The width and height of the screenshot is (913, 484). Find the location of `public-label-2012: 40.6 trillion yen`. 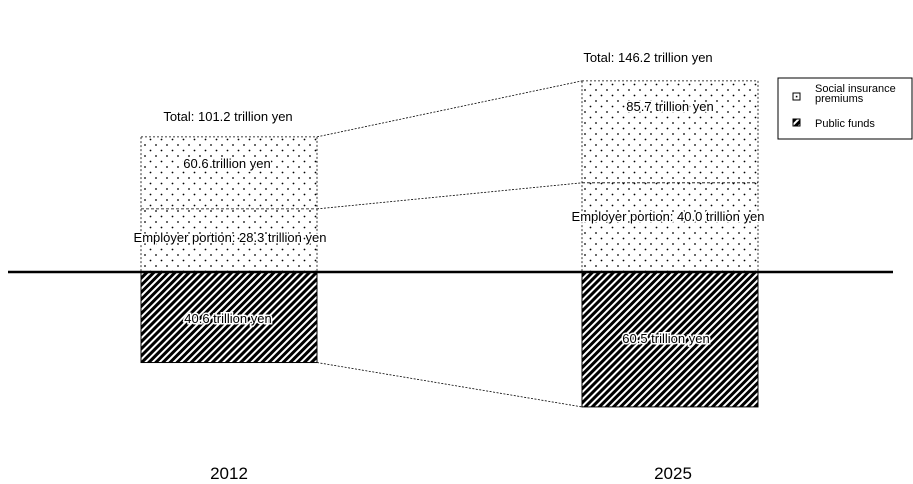

public-label-2012: 40.6 trillion yen is located at coordinates (227, 318).